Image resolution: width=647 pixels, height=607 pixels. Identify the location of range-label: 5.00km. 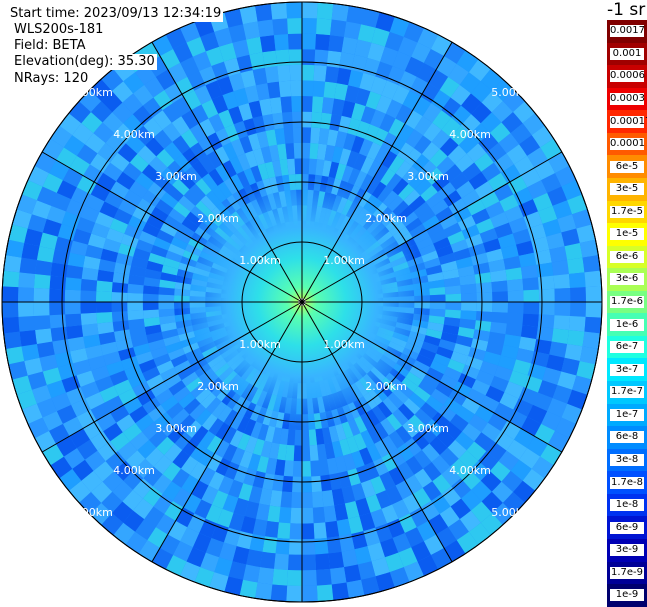
(92, 512).